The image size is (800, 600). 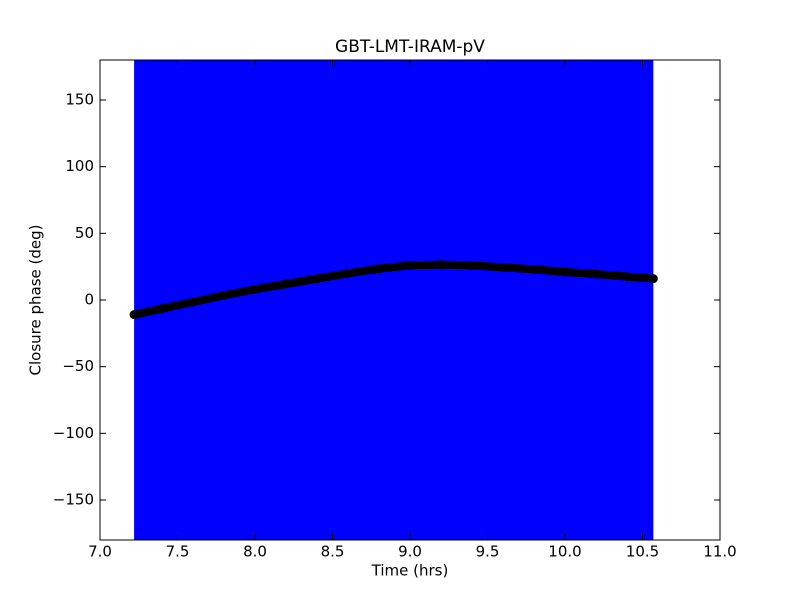 I want to click on y-tick-label: −150, so click(x=73, y=500).